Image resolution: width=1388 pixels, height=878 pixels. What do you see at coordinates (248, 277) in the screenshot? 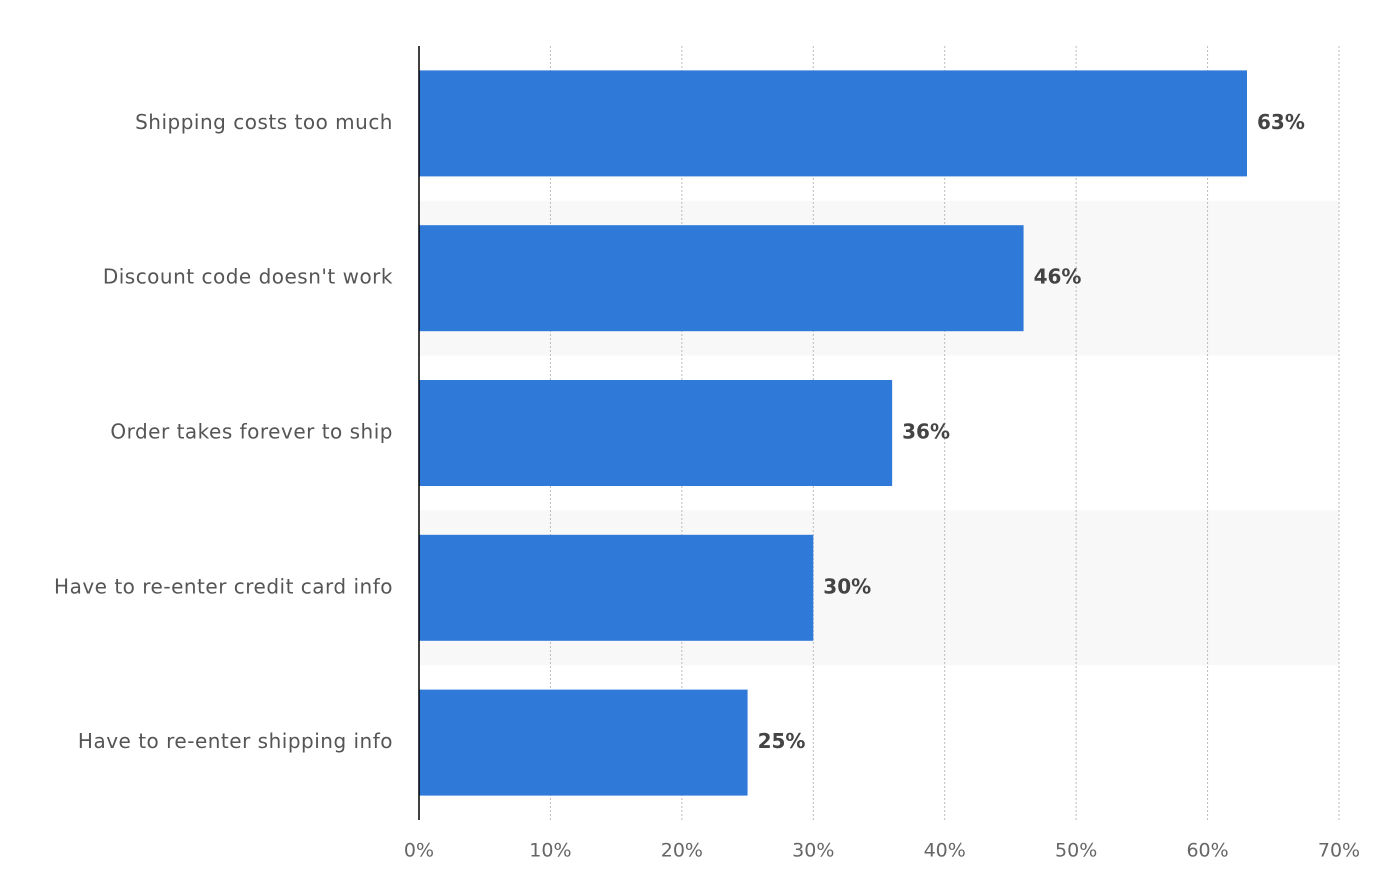
I see `y-tick-label: Discount code doesn't work` at bounding box center [248, 277].